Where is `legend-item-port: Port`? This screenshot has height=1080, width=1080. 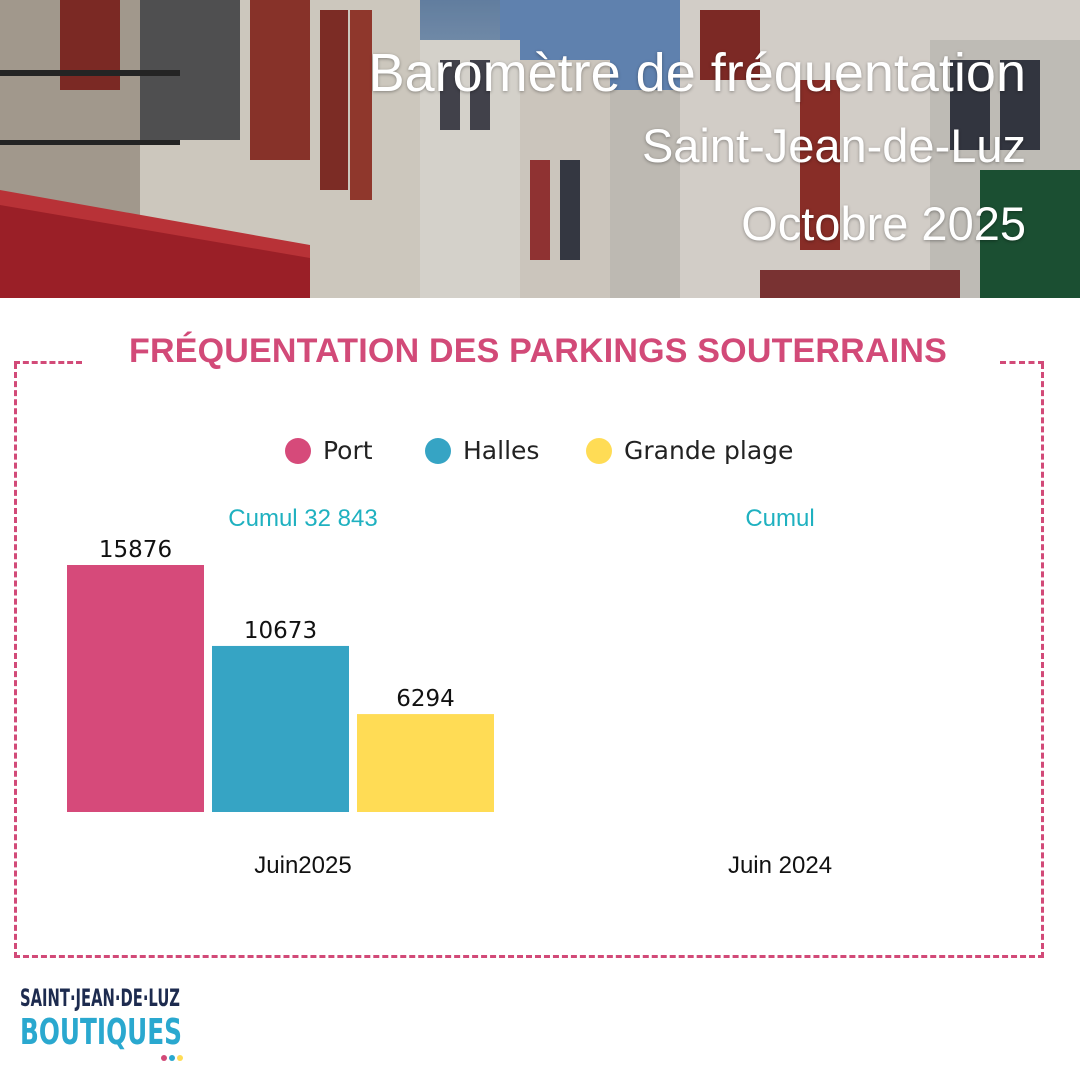
legend-item-port: Port is located at coordinates (329, 450).